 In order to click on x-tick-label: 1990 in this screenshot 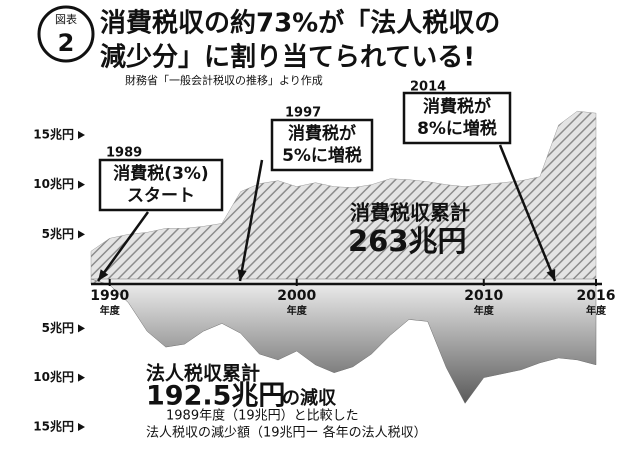, I will do `click(109, 296)`.